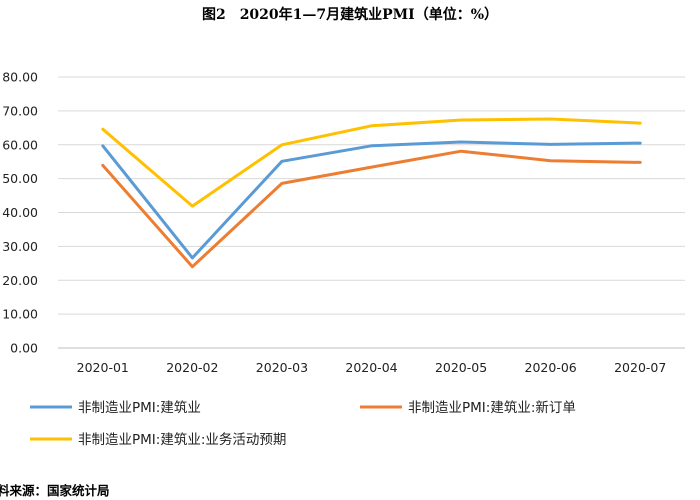 The image size is (700, 500). Describe the element at coordinates (20, 314) in the screenshot. I see `y-tick-label: 10.00` at that location.